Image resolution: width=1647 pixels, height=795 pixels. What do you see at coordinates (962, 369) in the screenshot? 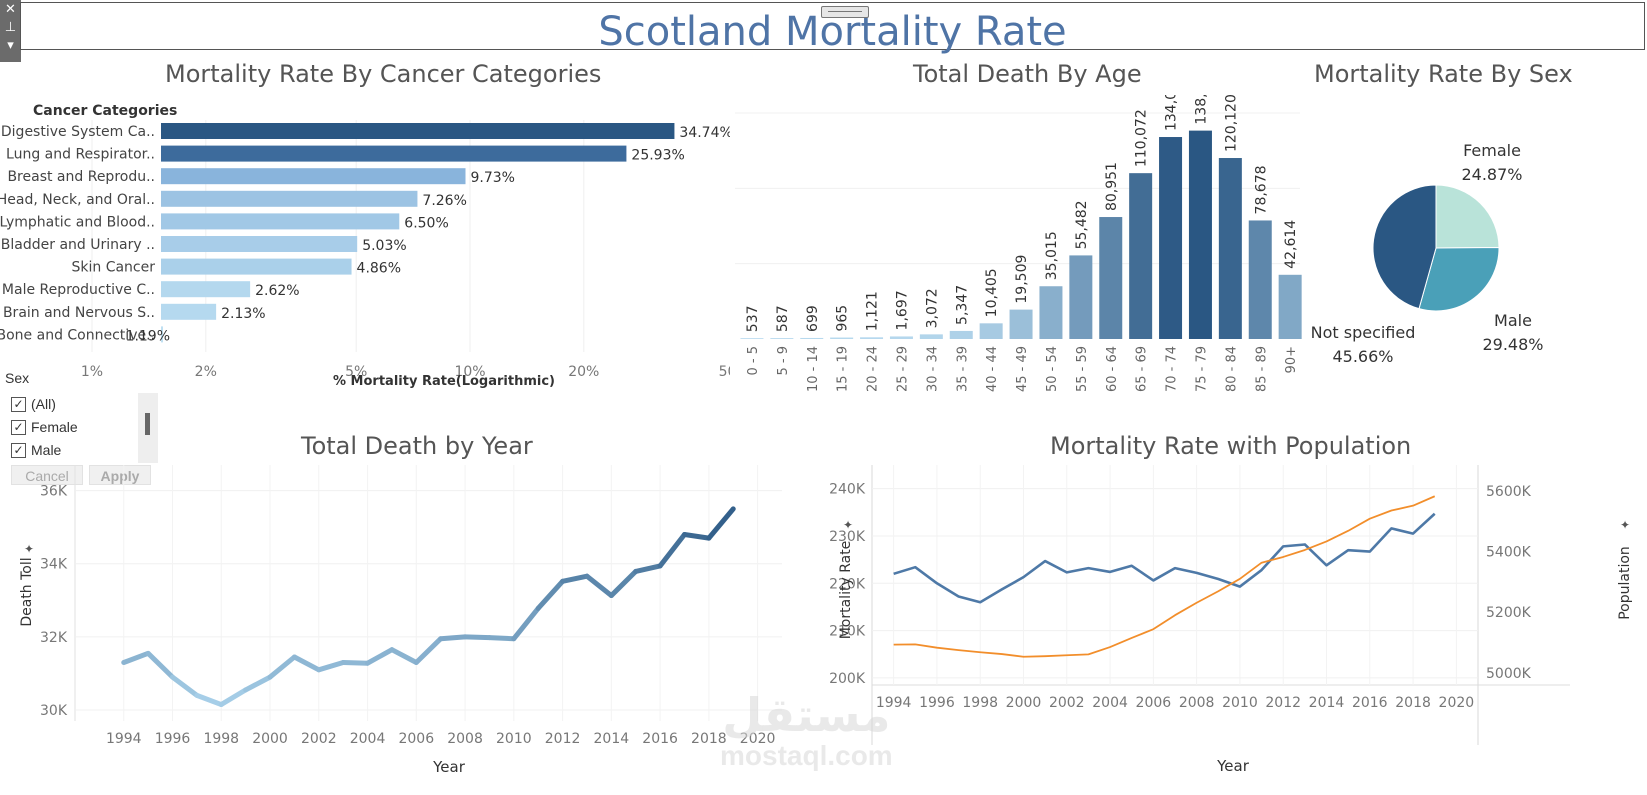
I see `age-category-label: 35 - 39` at bounding box center [962, 369].